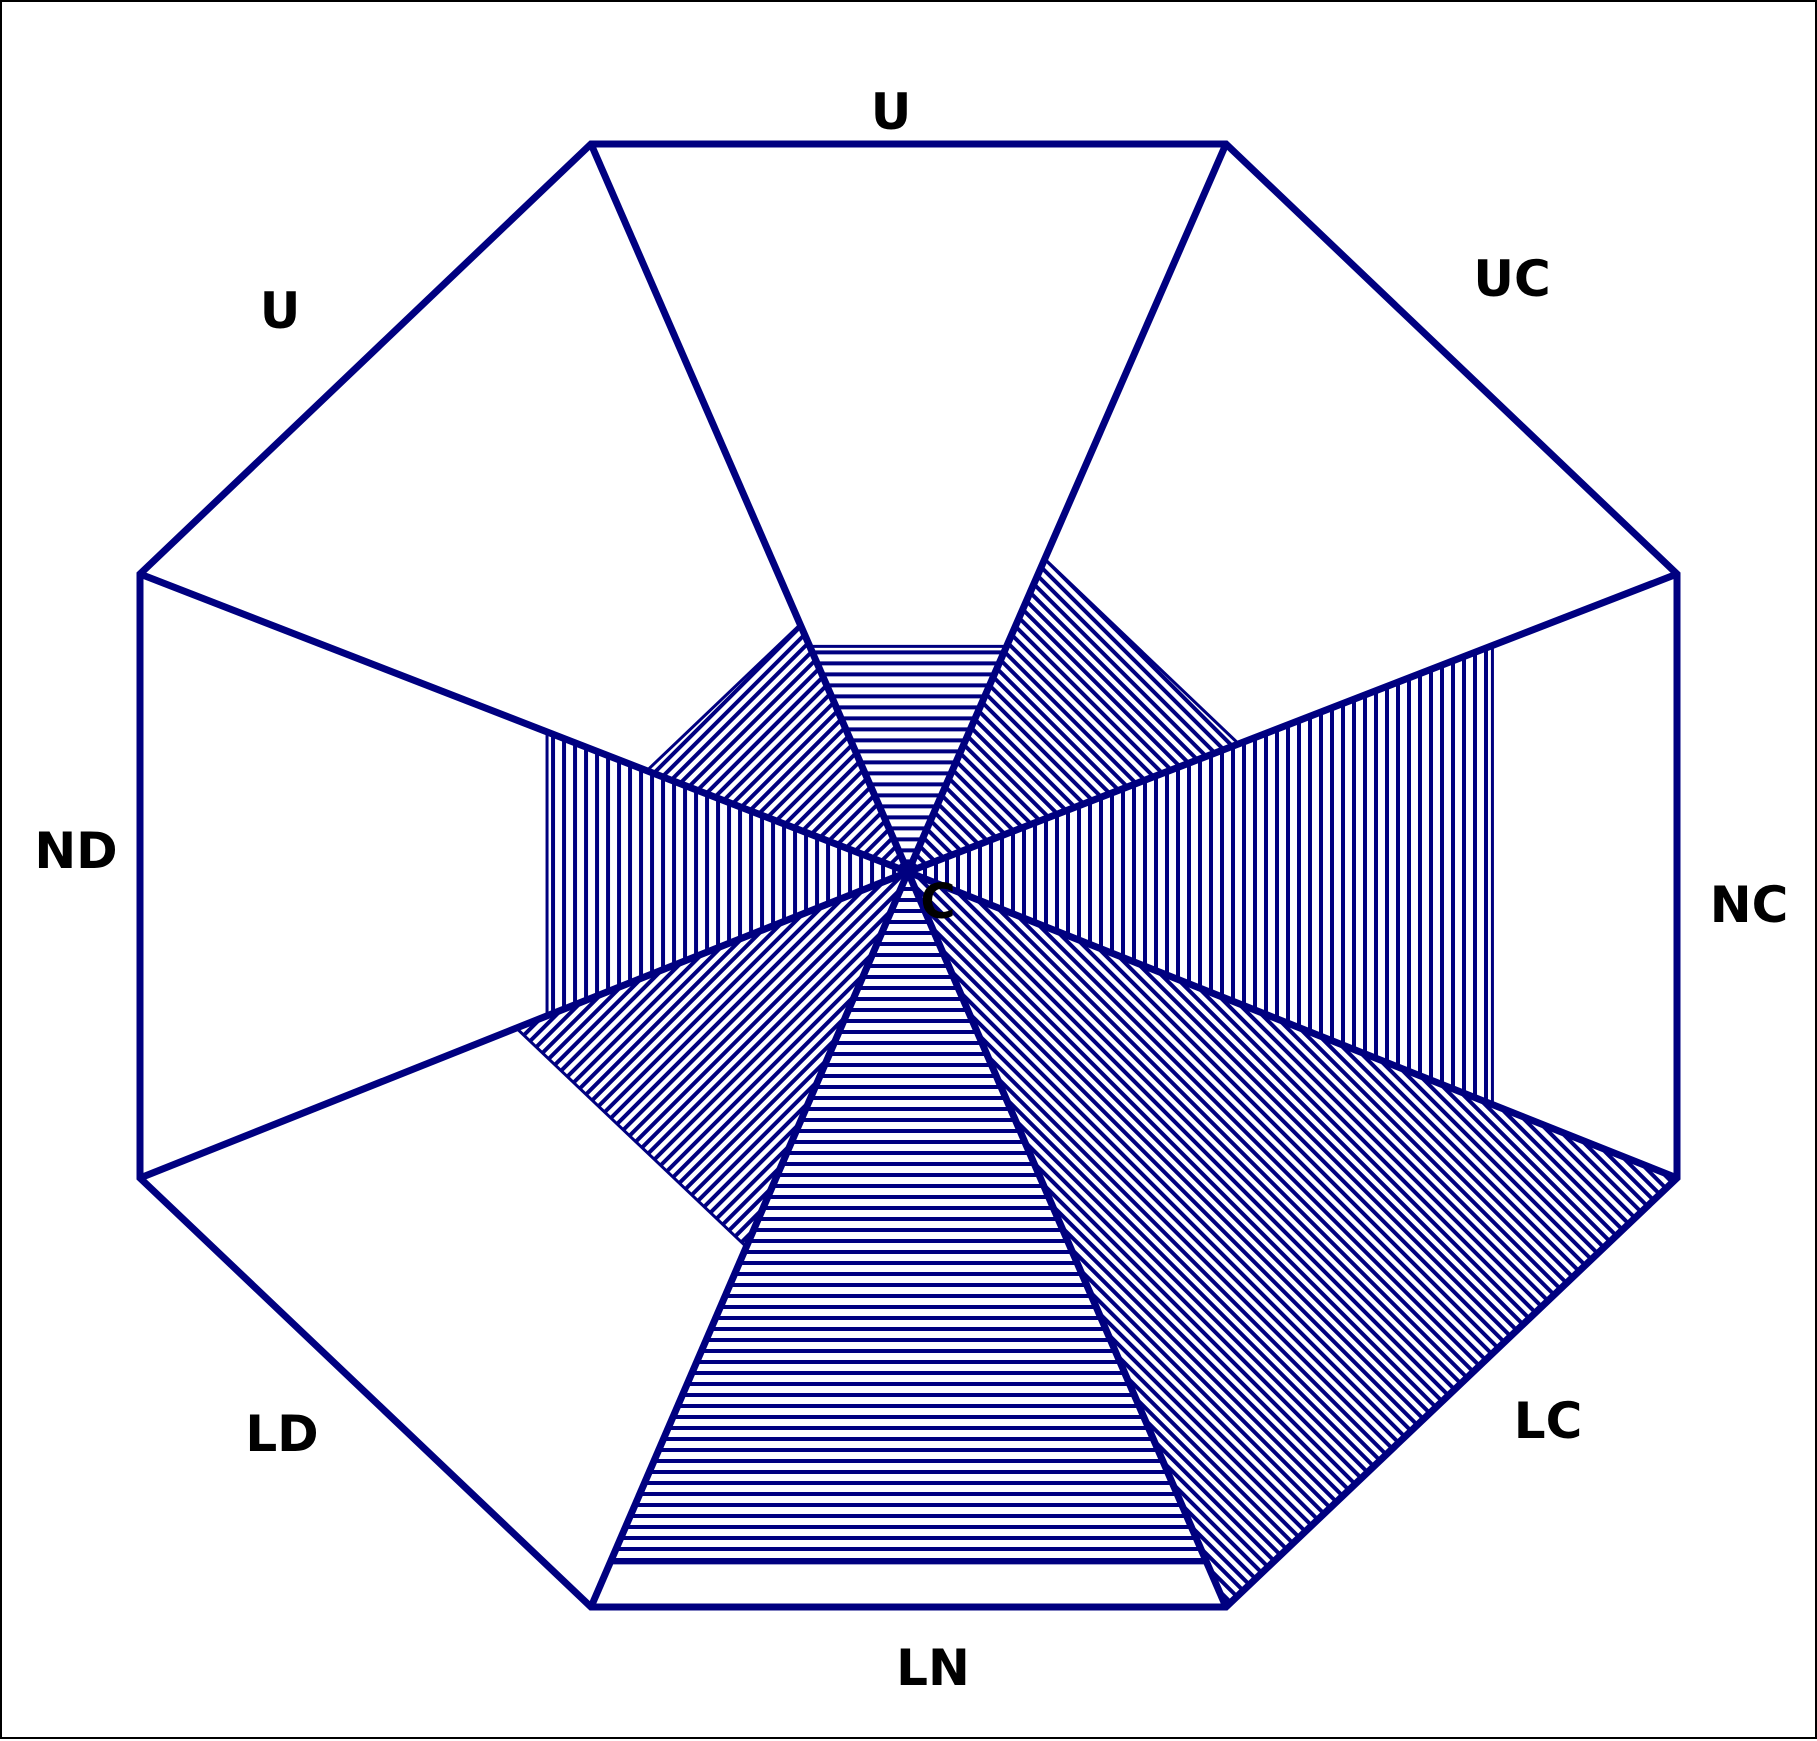 This screenshot has height=1741, width=1817. What do you see at coordinates (891, 112) in the screenshot?
I see `label-u-top: U` at bounding box center [891, 112].